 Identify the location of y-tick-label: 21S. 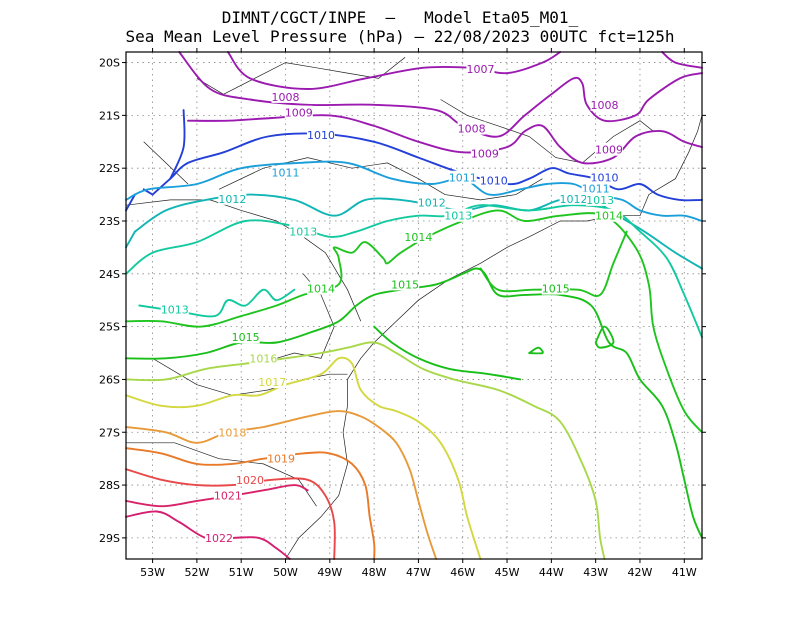
(109, 115).